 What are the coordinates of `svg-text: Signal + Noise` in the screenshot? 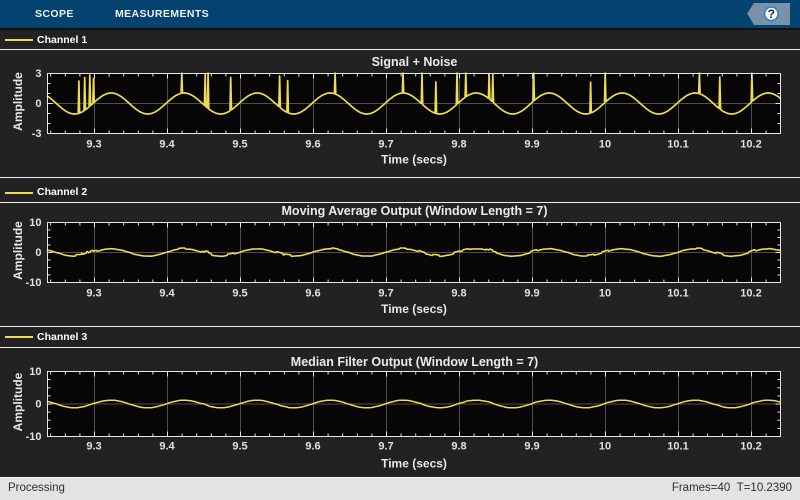 It's located at (415, 62).